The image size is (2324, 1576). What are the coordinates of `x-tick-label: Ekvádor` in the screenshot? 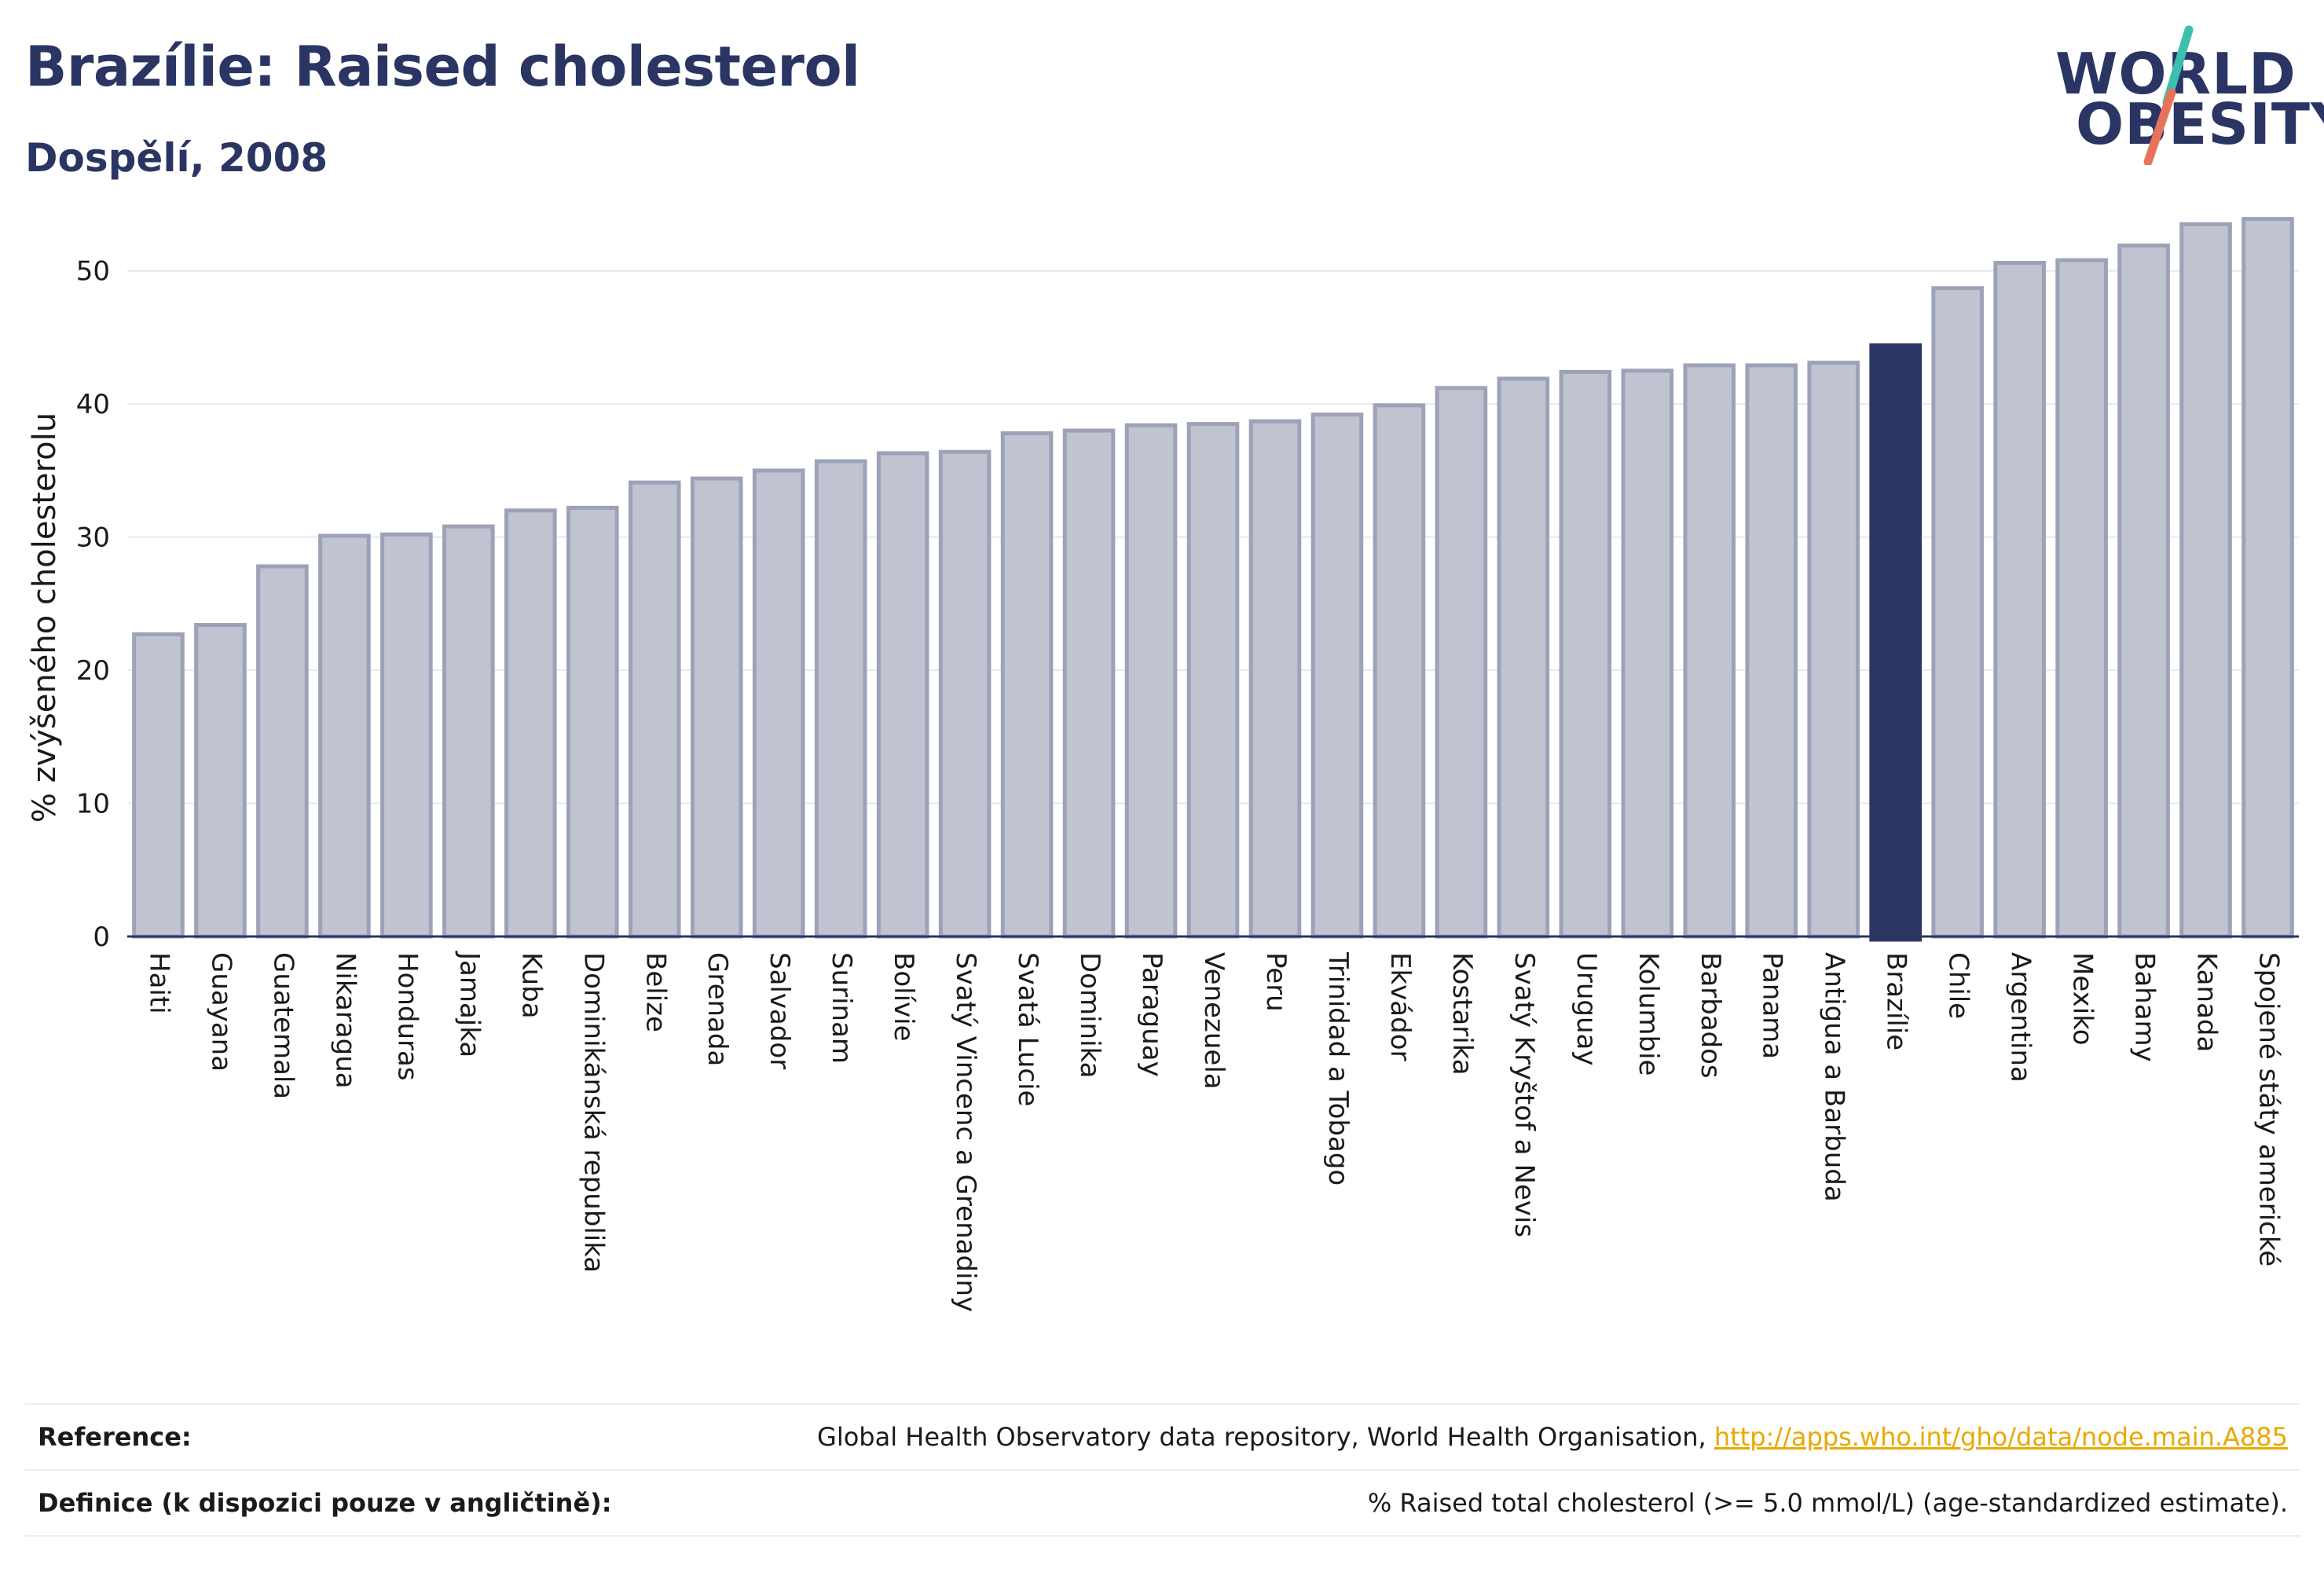 It's located at (1400, 1006).